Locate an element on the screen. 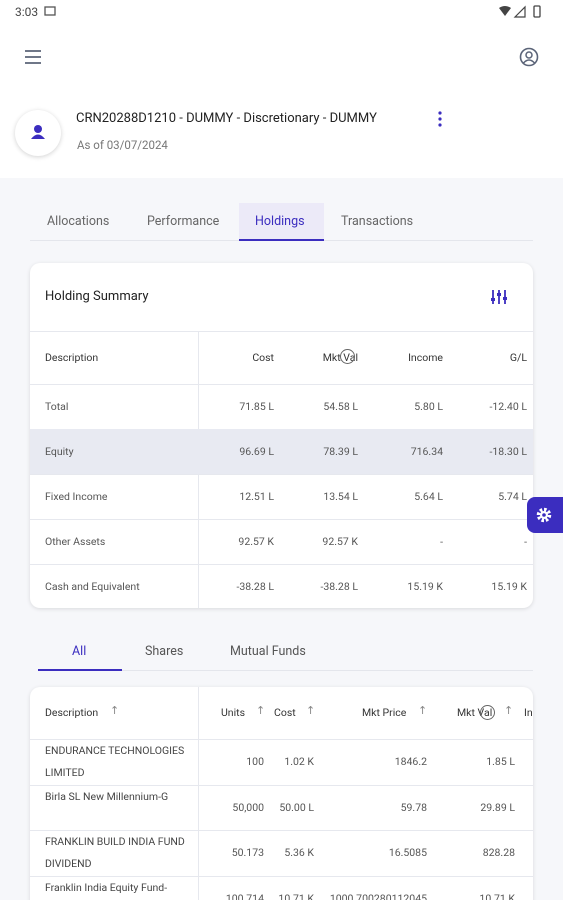 This screenshot has width=563, height=900. tab: Performance is located at coordinates (183, 221).